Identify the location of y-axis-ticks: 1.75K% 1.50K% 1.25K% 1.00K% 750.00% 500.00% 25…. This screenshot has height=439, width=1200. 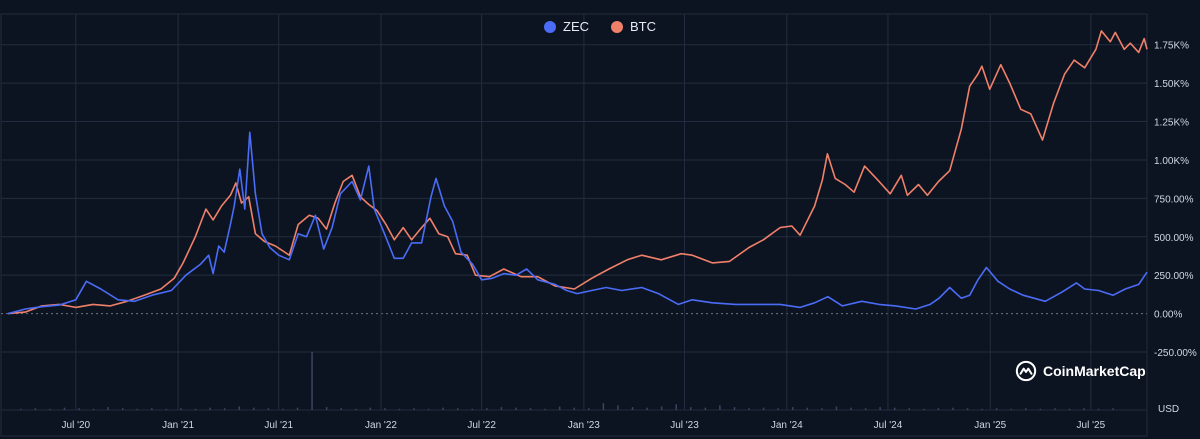
(1175, 200).